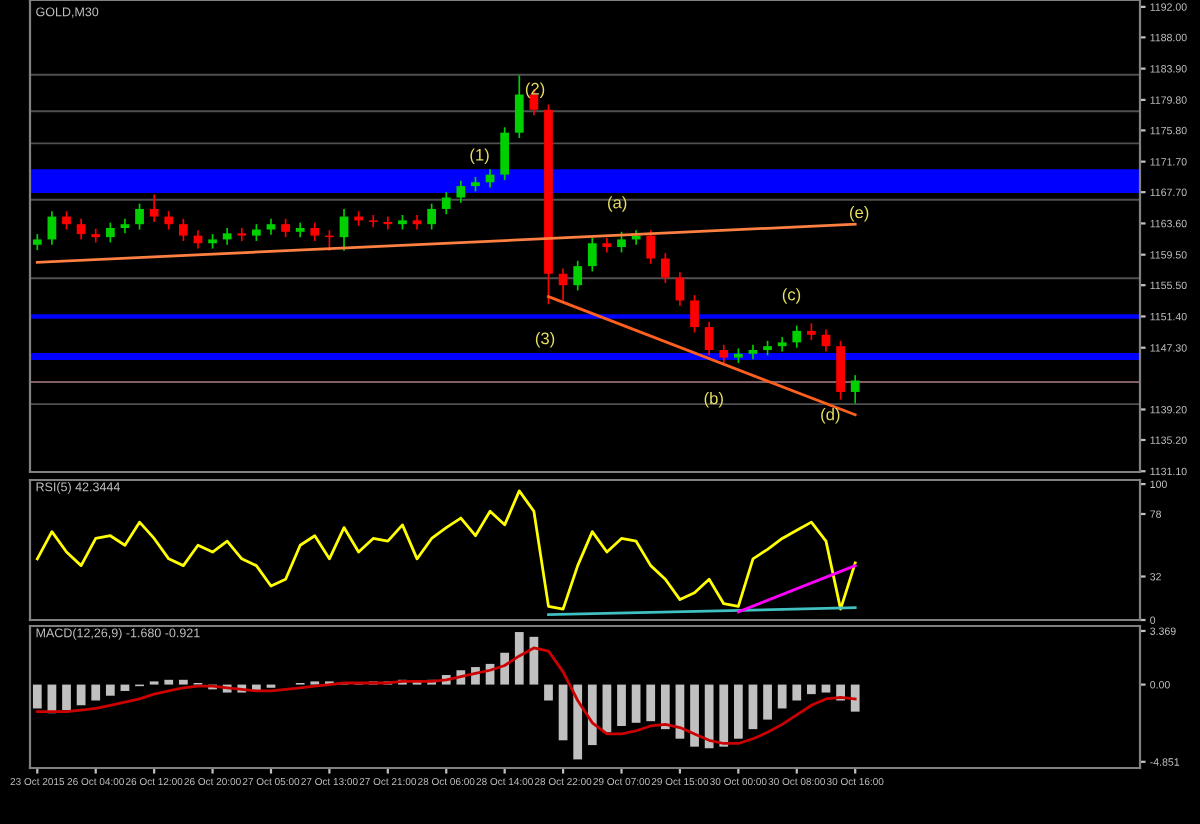 This screenshot has height=824, width=1200. What do you see at coordinates (545, 340) in the screenshot?
I see `annotation: (3)` at bounding box center [545, 340].